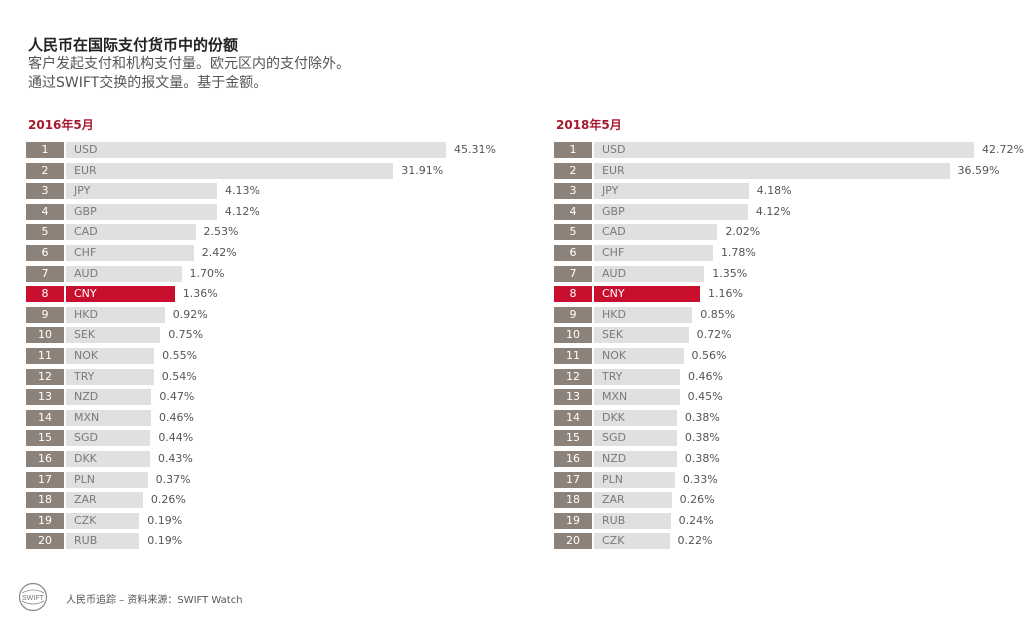 Image resolution: width=1030 pixels, height=638 pixels. Describe the element at coordinates (614, 273) in the screenshot. I see `currency-code-label: AUD` at that location.